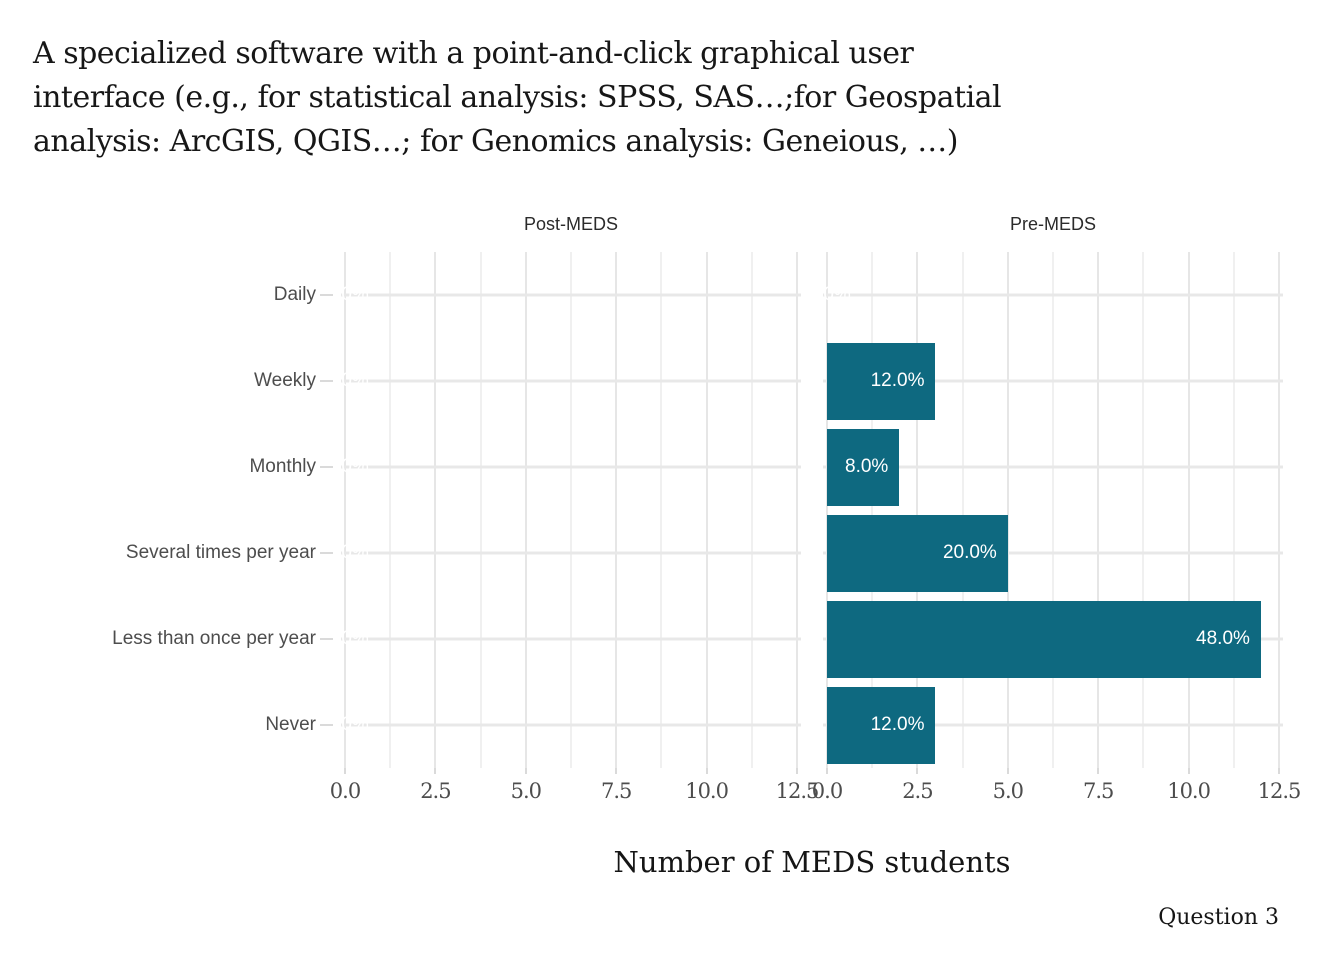  I want to click on y-axis-label: Less than once per year, so click(214, 638).